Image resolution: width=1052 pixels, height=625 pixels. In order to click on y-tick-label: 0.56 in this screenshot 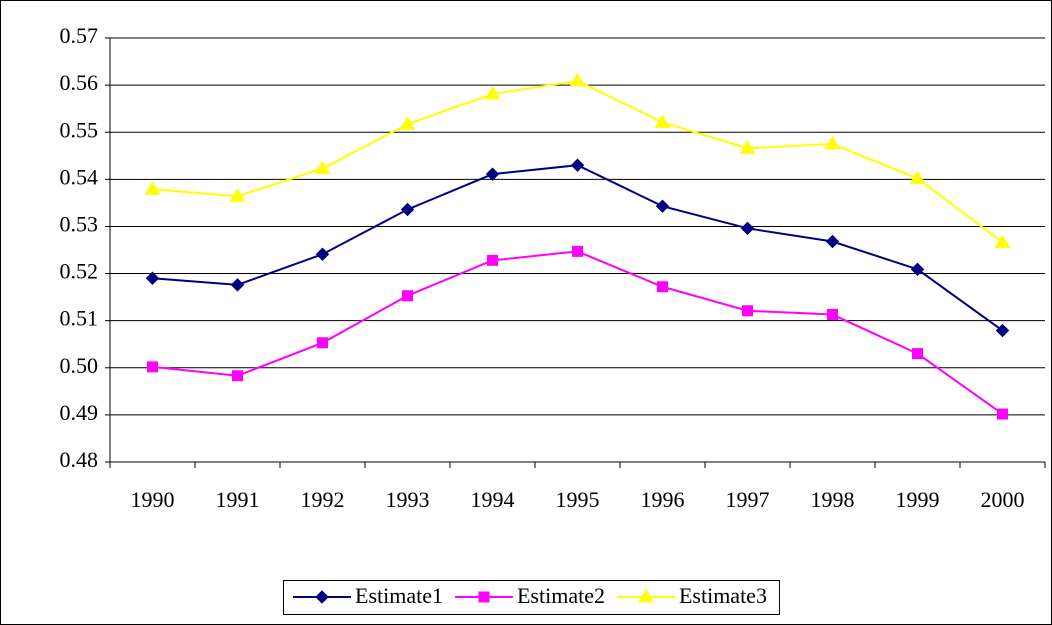, I will do `click(79, 82)`.